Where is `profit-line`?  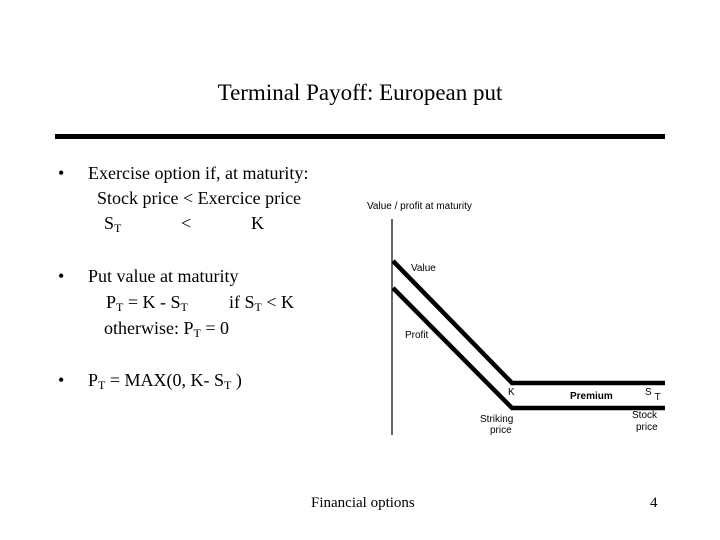 profit-line is located at coordinates (528, 348).